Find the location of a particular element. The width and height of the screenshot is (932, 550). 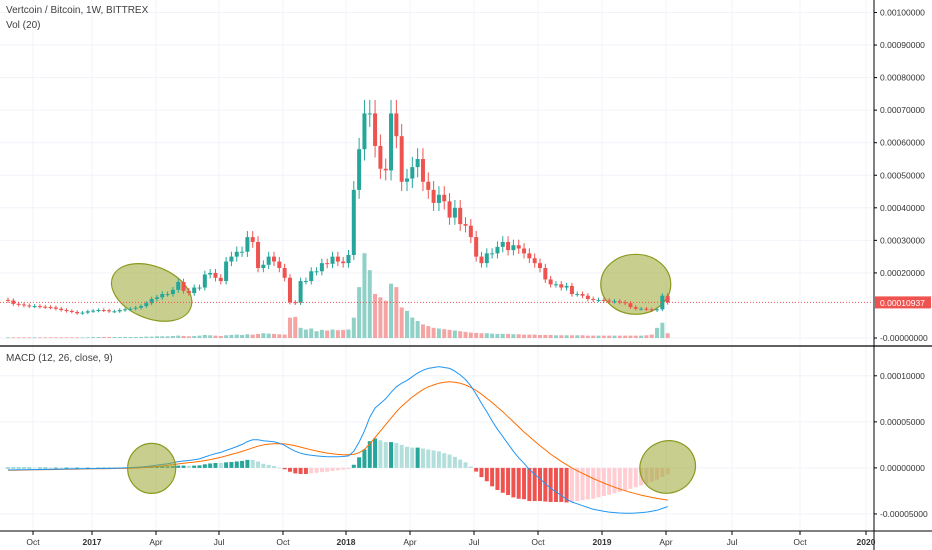

macd-histogram is located at coordinates (338, 470).